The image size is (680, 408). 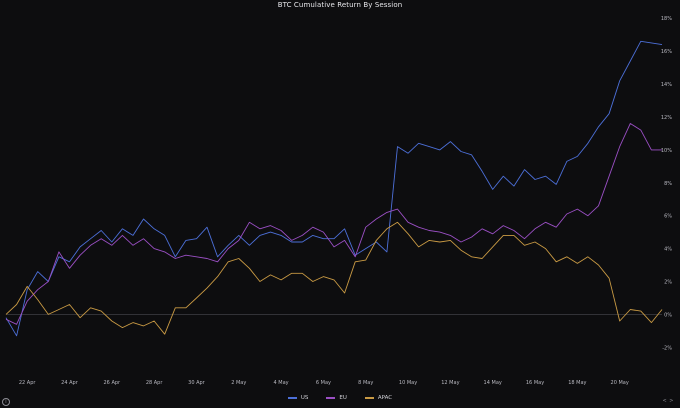 What do you see at coordinates (323, 383) in the screenshot?
I see `x-tick-label: 6 May` at bounding box center [323, 383].